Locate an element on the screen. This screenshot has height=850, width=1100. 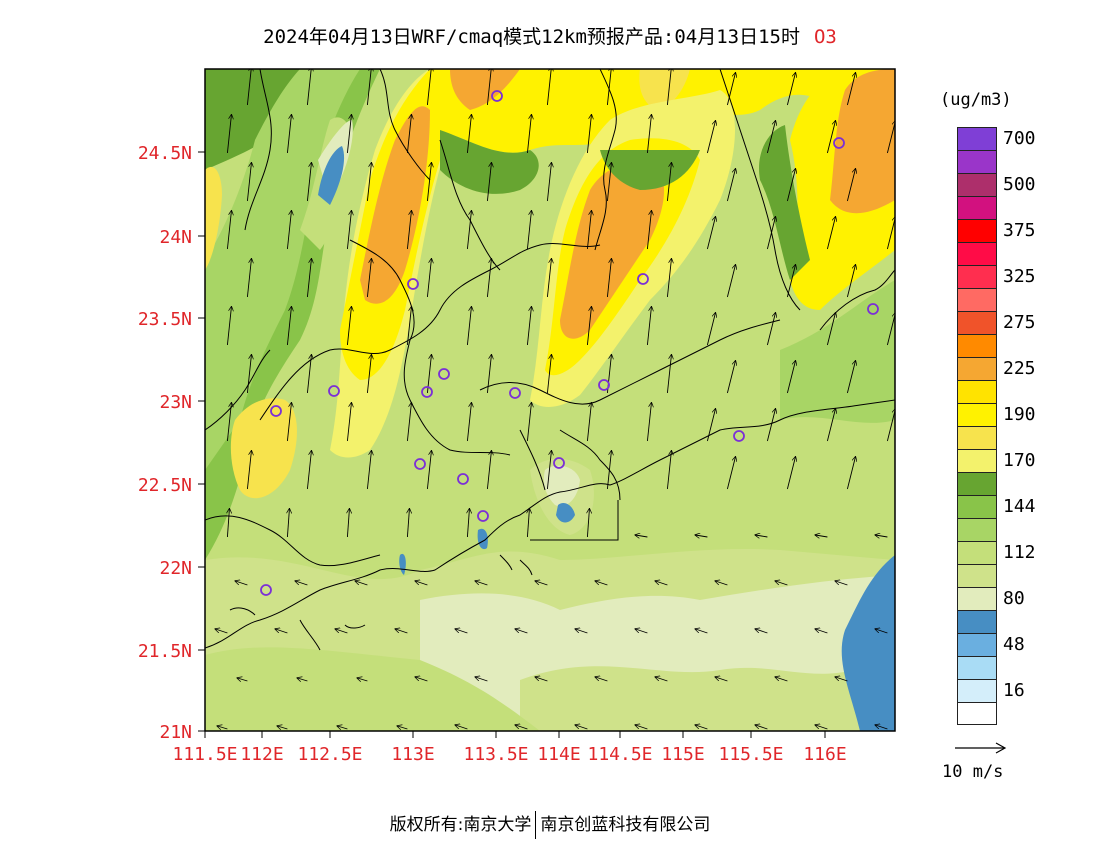
lon-tick-label: 112E is located at coordinates (261, 754).